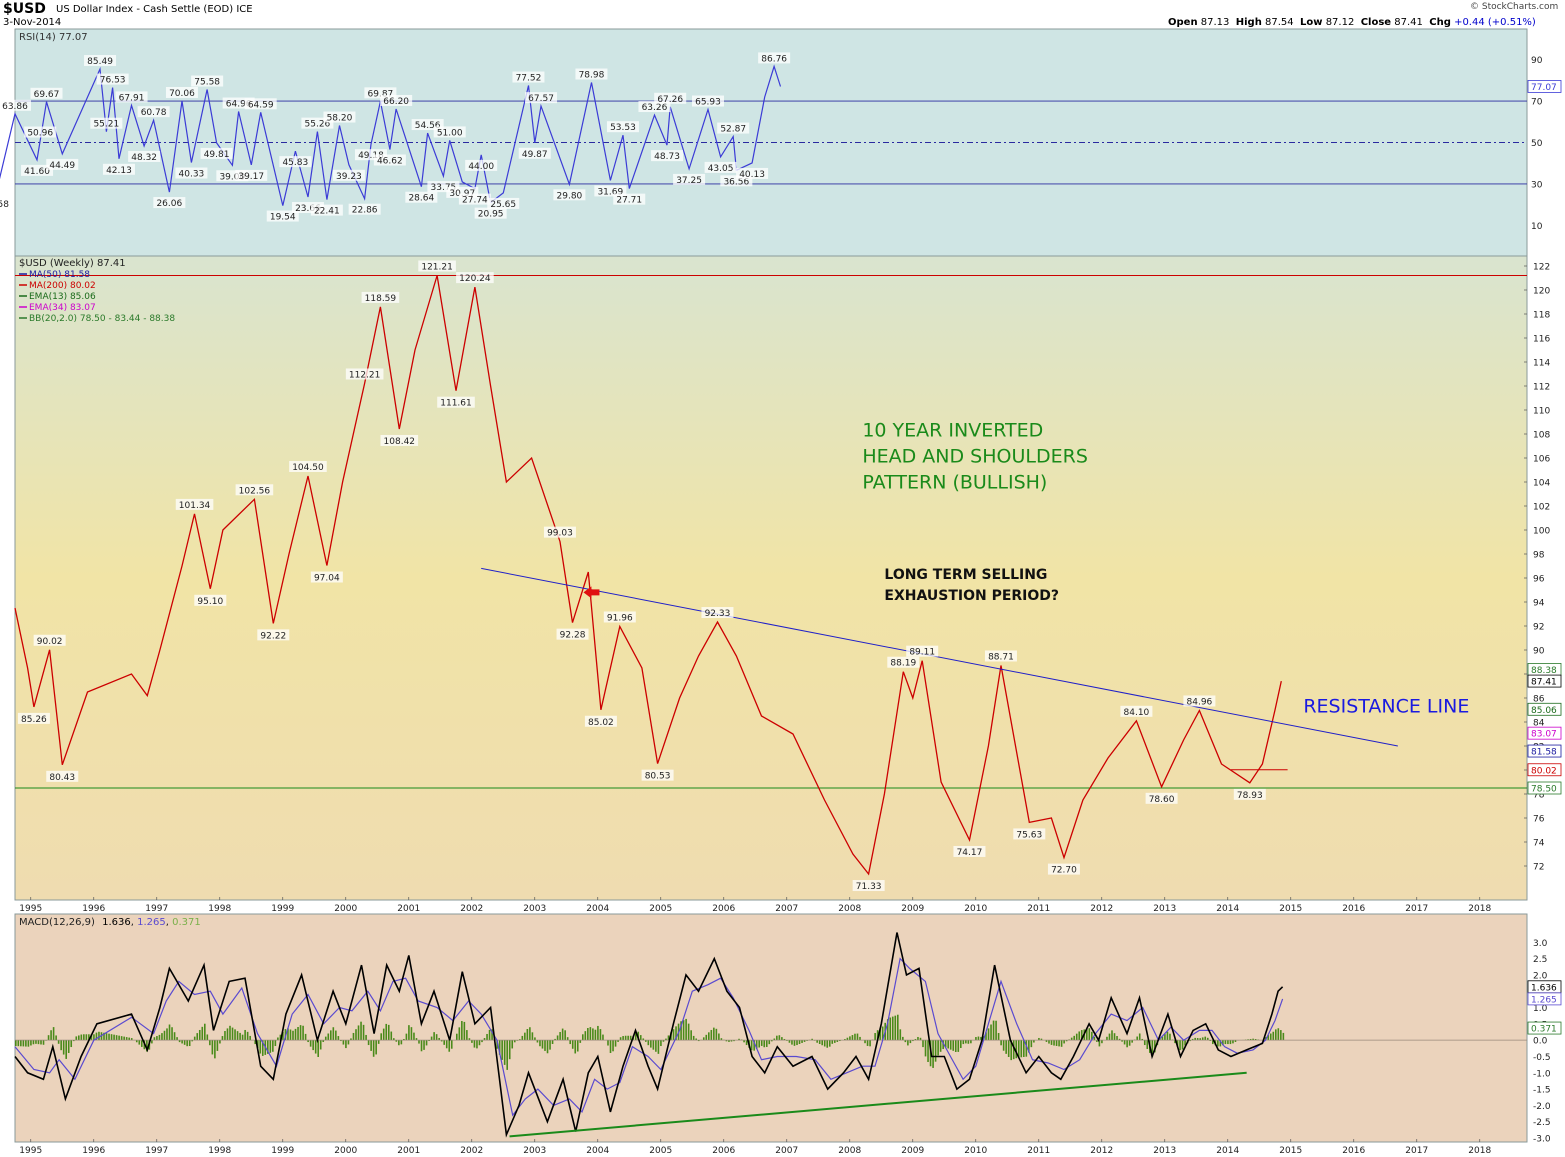  Describe the element at coordinates (156, 1151) in the screenshot. I see `macd-x-tick-1997: 1997` at that location.